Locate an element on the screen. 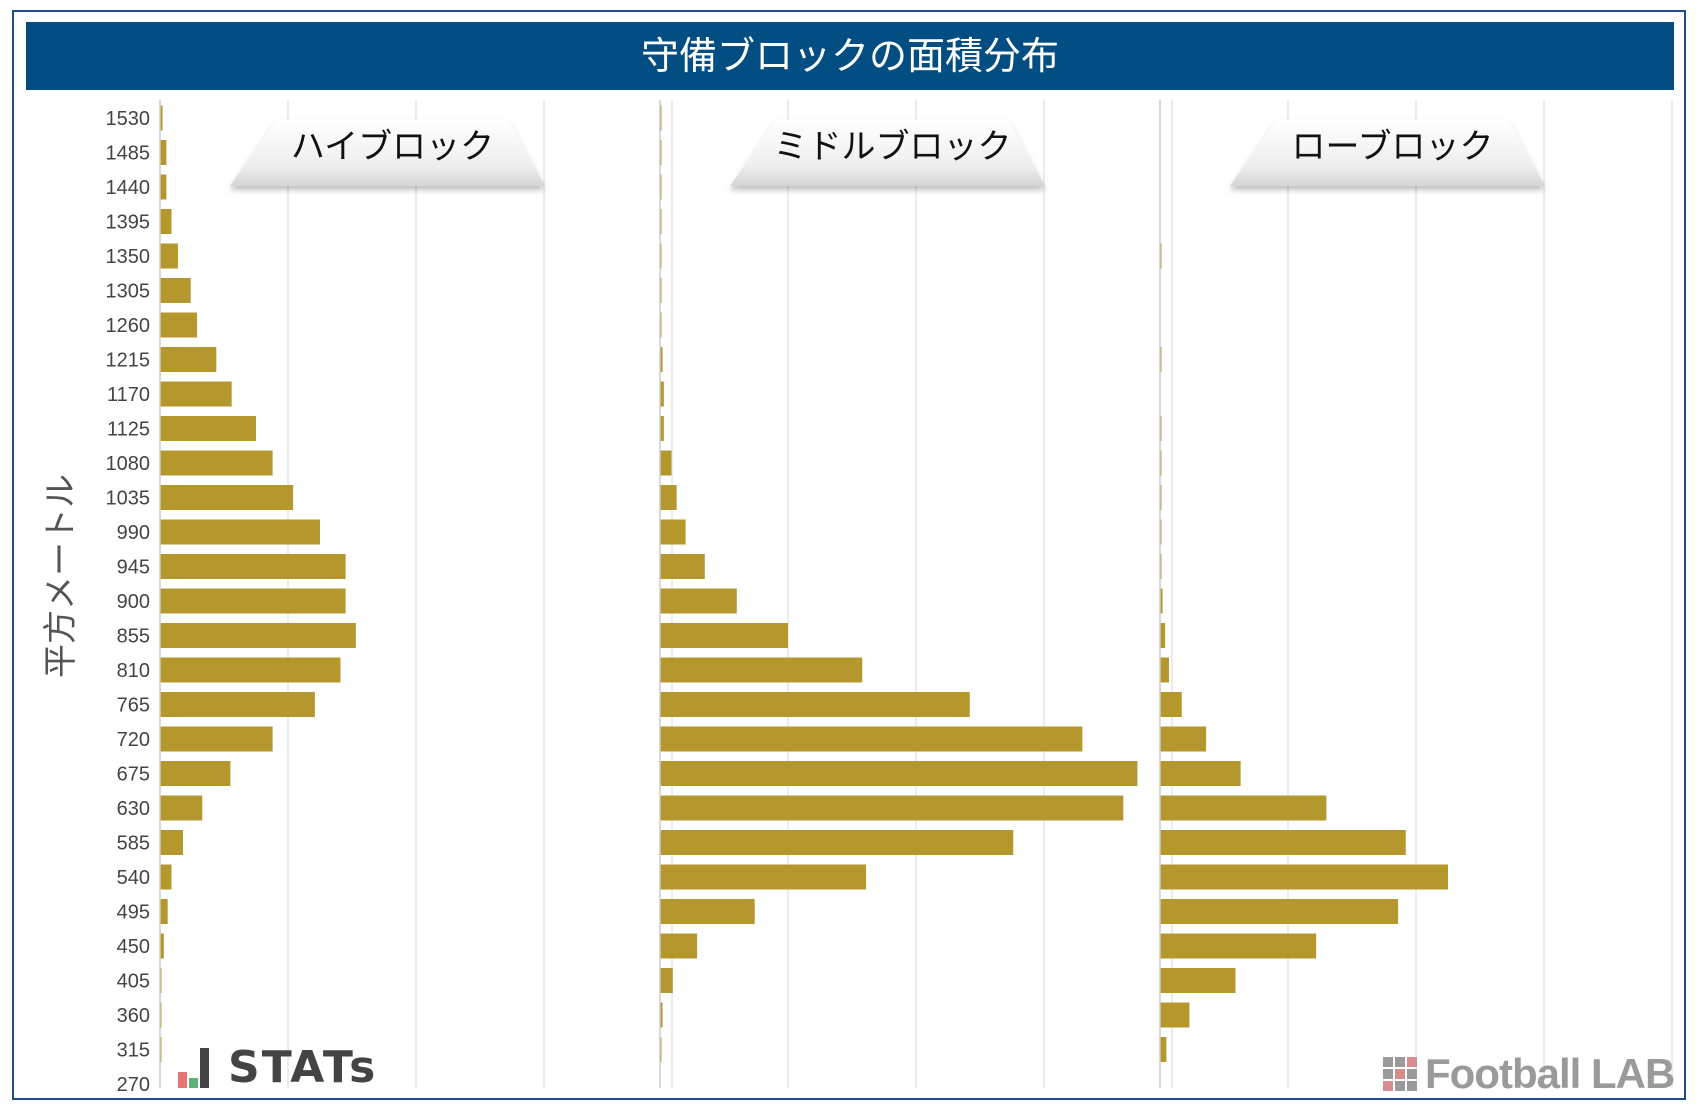  y-tick-label: 765 is located at coordinates (133, 706).